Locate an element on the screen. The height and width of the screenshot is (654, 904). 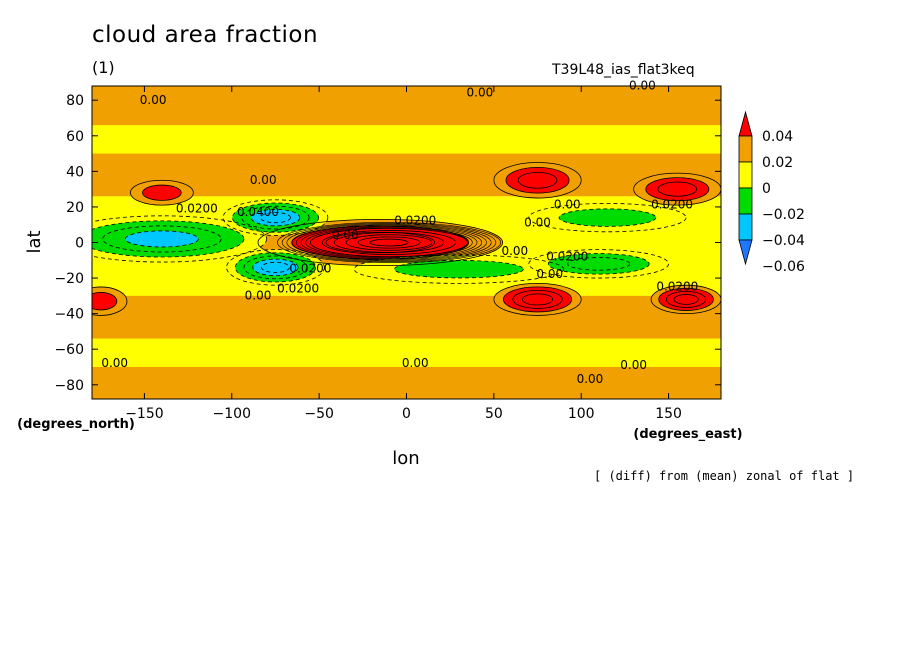
y-tick-label: −80 is located at coordinates (69, 386).